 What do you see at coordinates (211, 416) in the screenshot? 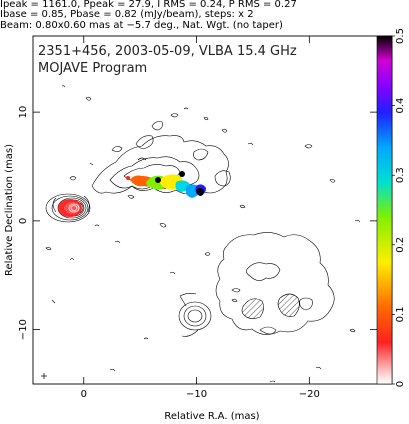
I see `x-axis-label: Relative R.A. (mas)` at bounding box center [211, 416].